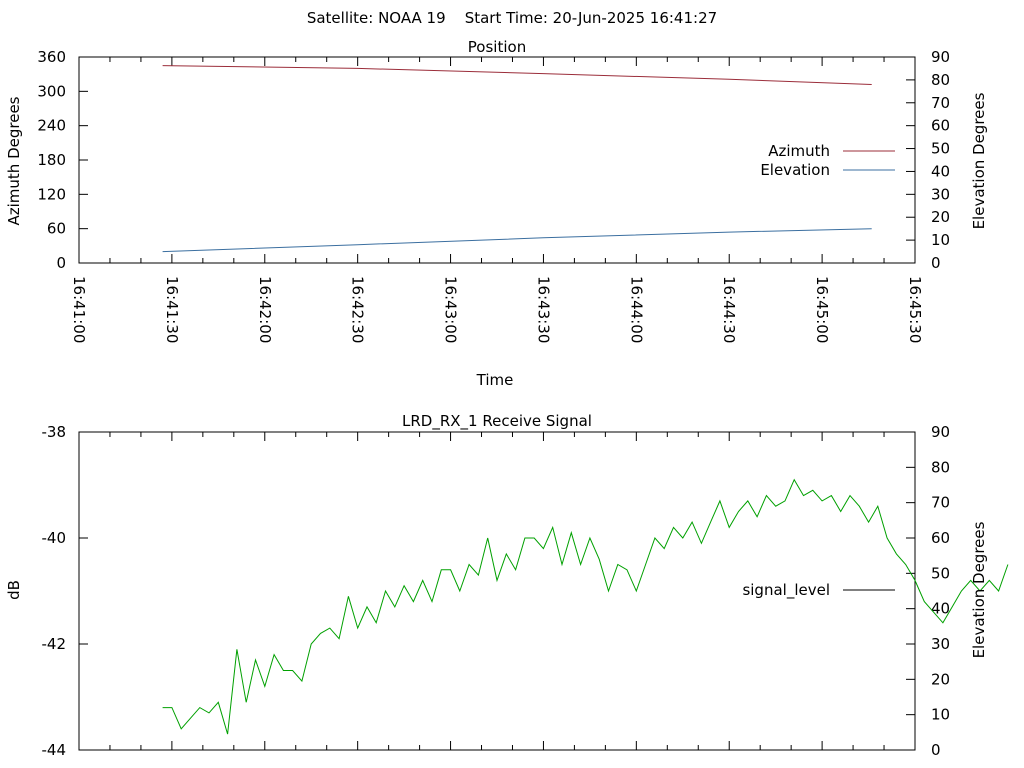  I want to click on signal-y2-tick-label: 90, so click(940, 432).